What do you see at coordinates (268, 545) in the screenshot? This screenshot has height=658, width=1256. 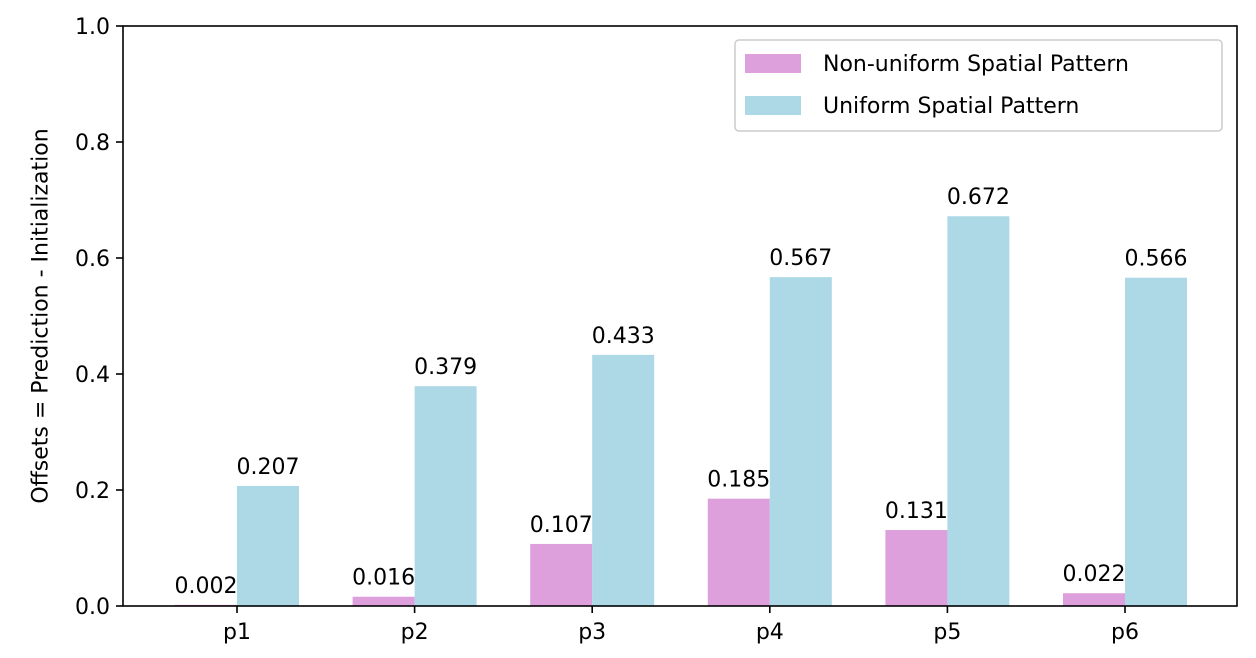 I see `bar-uniform-p1` at bounding box center [268, 545].